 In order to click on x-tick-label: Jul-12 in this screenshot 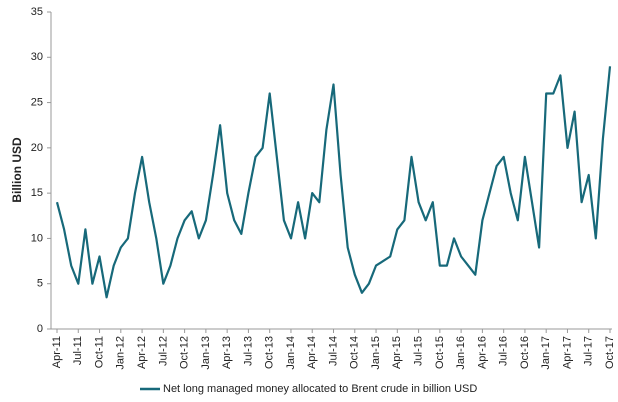, I will do `click(163, 351)`.